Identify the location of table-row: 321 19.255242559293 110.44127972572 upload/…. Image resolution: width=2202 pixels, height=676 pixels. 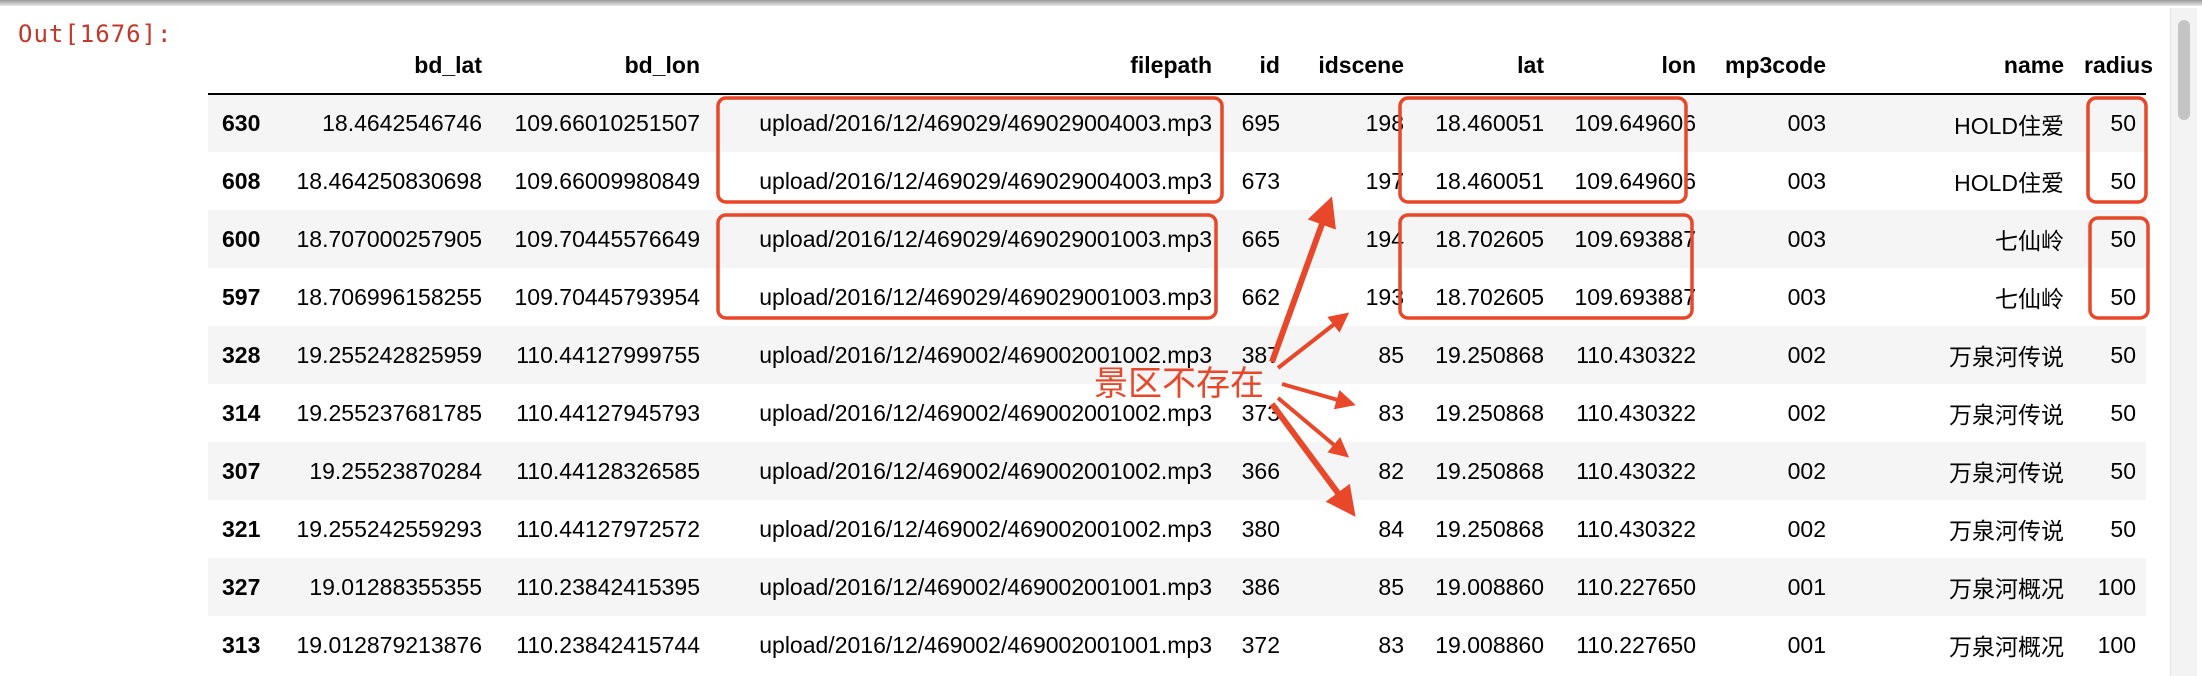
(1177, 529).